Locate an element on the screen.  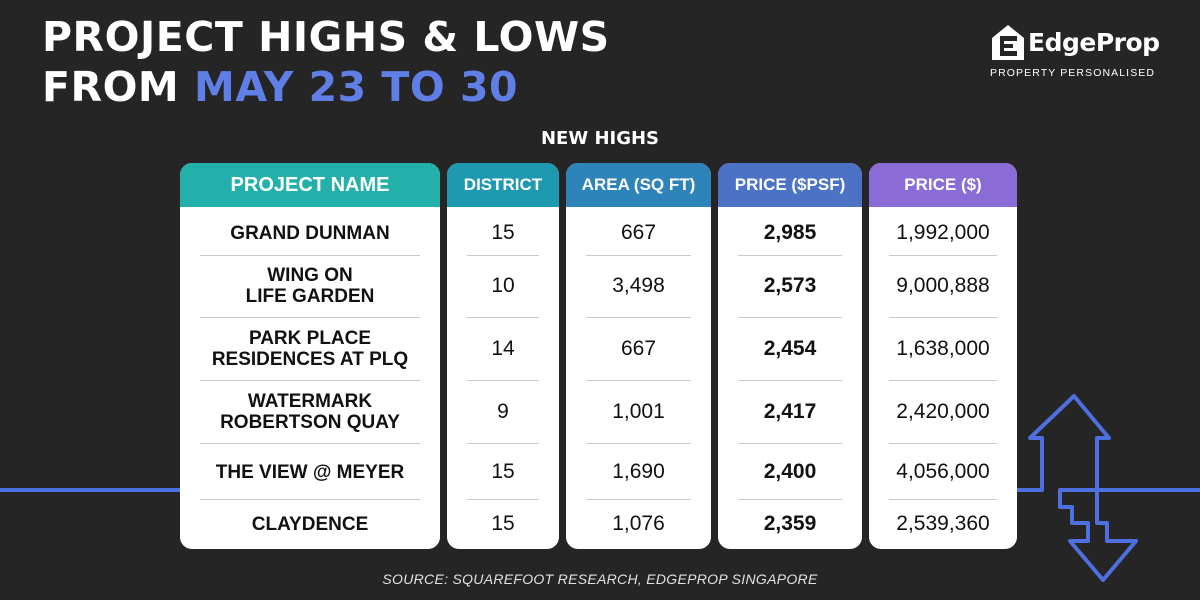
cell-text: 2,417 is located at coordinates (790, 411).